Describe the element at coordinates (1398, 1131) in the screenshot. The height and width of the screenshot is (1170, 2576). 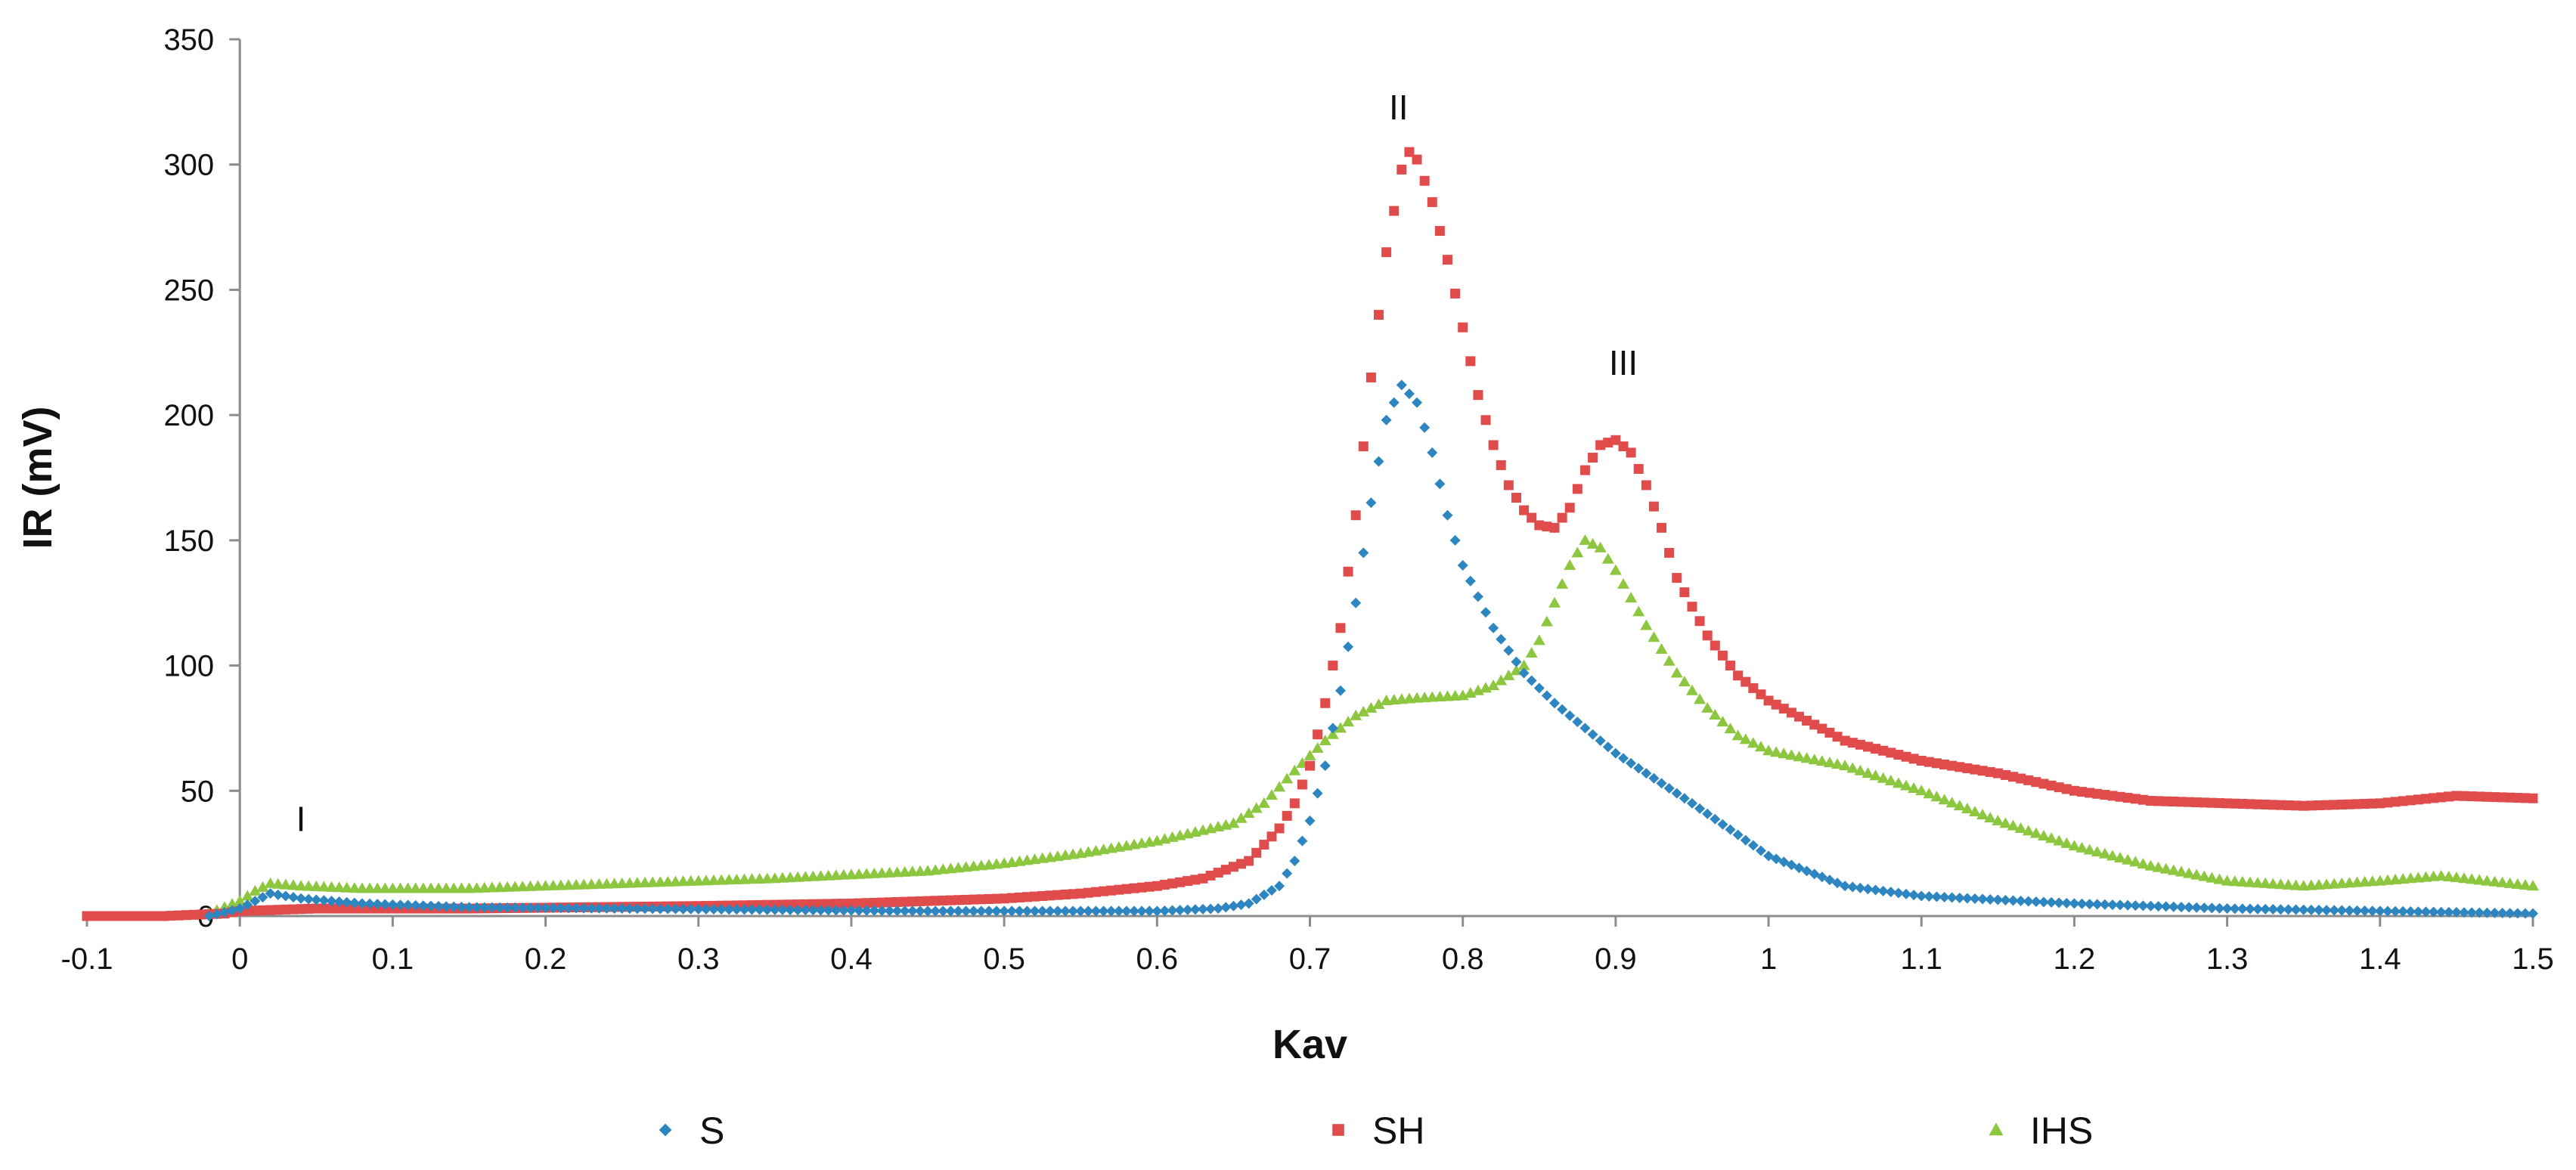
I see `legend-label-sh: SH` at that location.